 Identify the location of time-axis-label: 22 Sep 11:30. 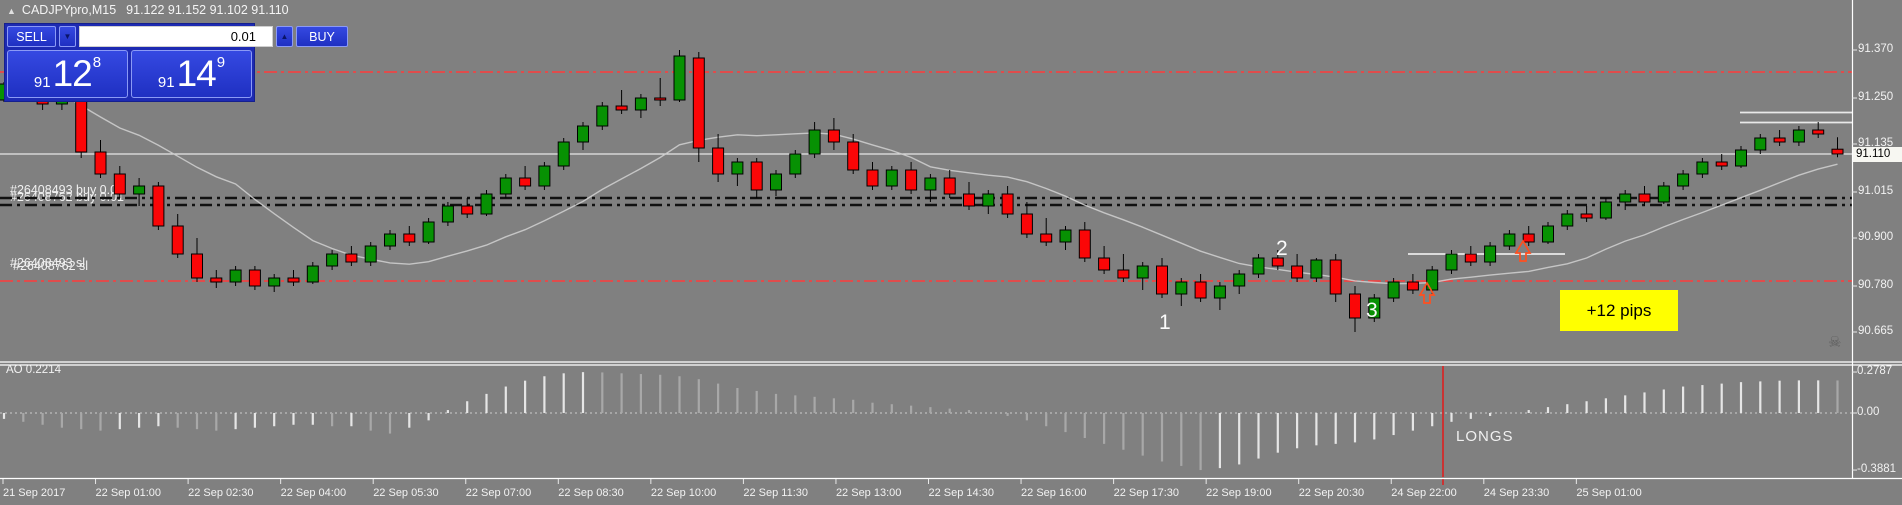
(776, 493).